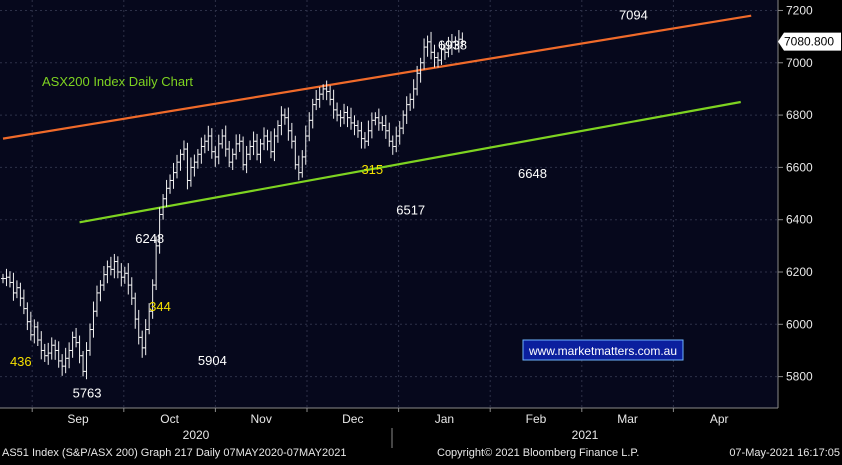 The height and width of the screenshot is (465, 842). I want to click on footer-right: 07-May-2021 16:17:05, so click(784, 453).